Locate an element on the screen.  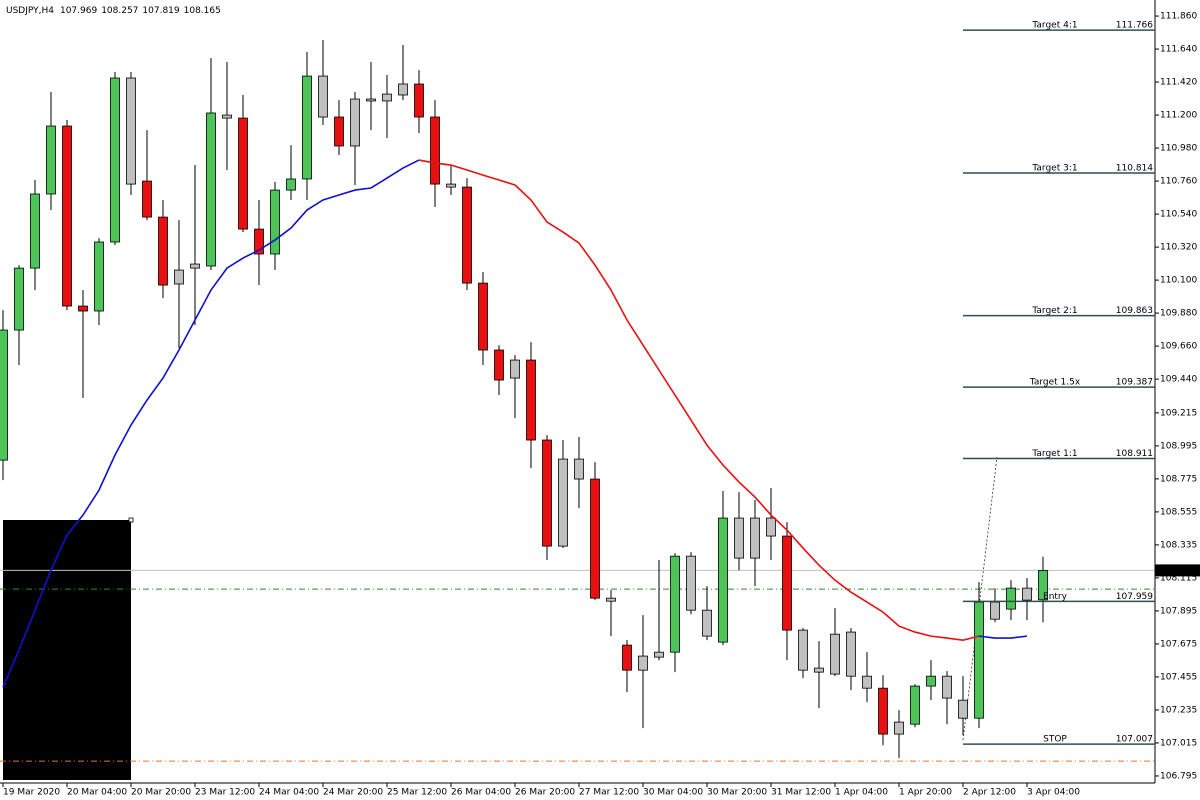
header-low: 107.819 is located at coordinates (160, 11).